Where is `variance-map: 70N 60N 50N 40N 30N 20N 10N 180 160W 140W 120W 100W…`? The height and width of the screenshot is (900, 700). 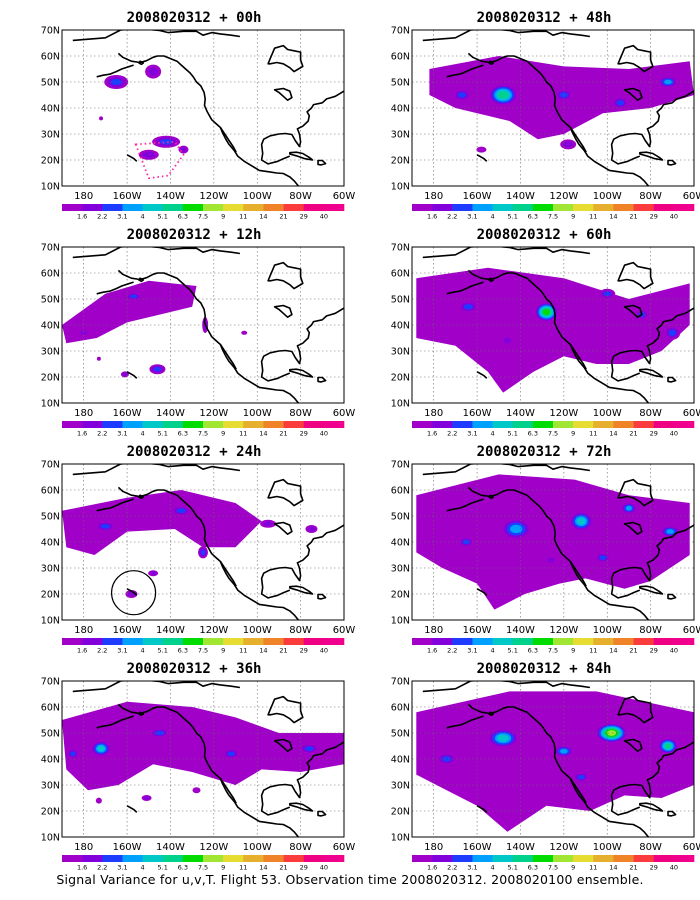 variance-map: 70N 60N 50N 40N 30N 20N 10N 180 160W 140W 120W 100W… is located at coordinates (198, 774).